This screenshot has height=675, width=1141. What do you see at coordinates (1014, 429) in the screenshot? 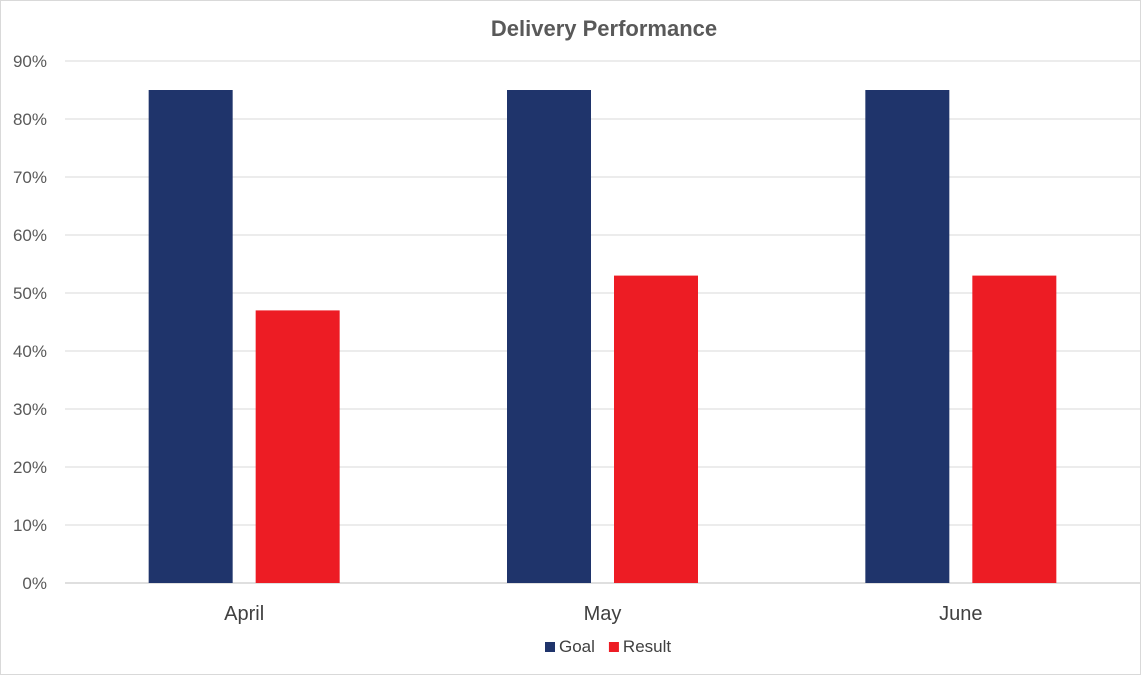
I see `bar-result-june` at bounding box center [1014, 429].